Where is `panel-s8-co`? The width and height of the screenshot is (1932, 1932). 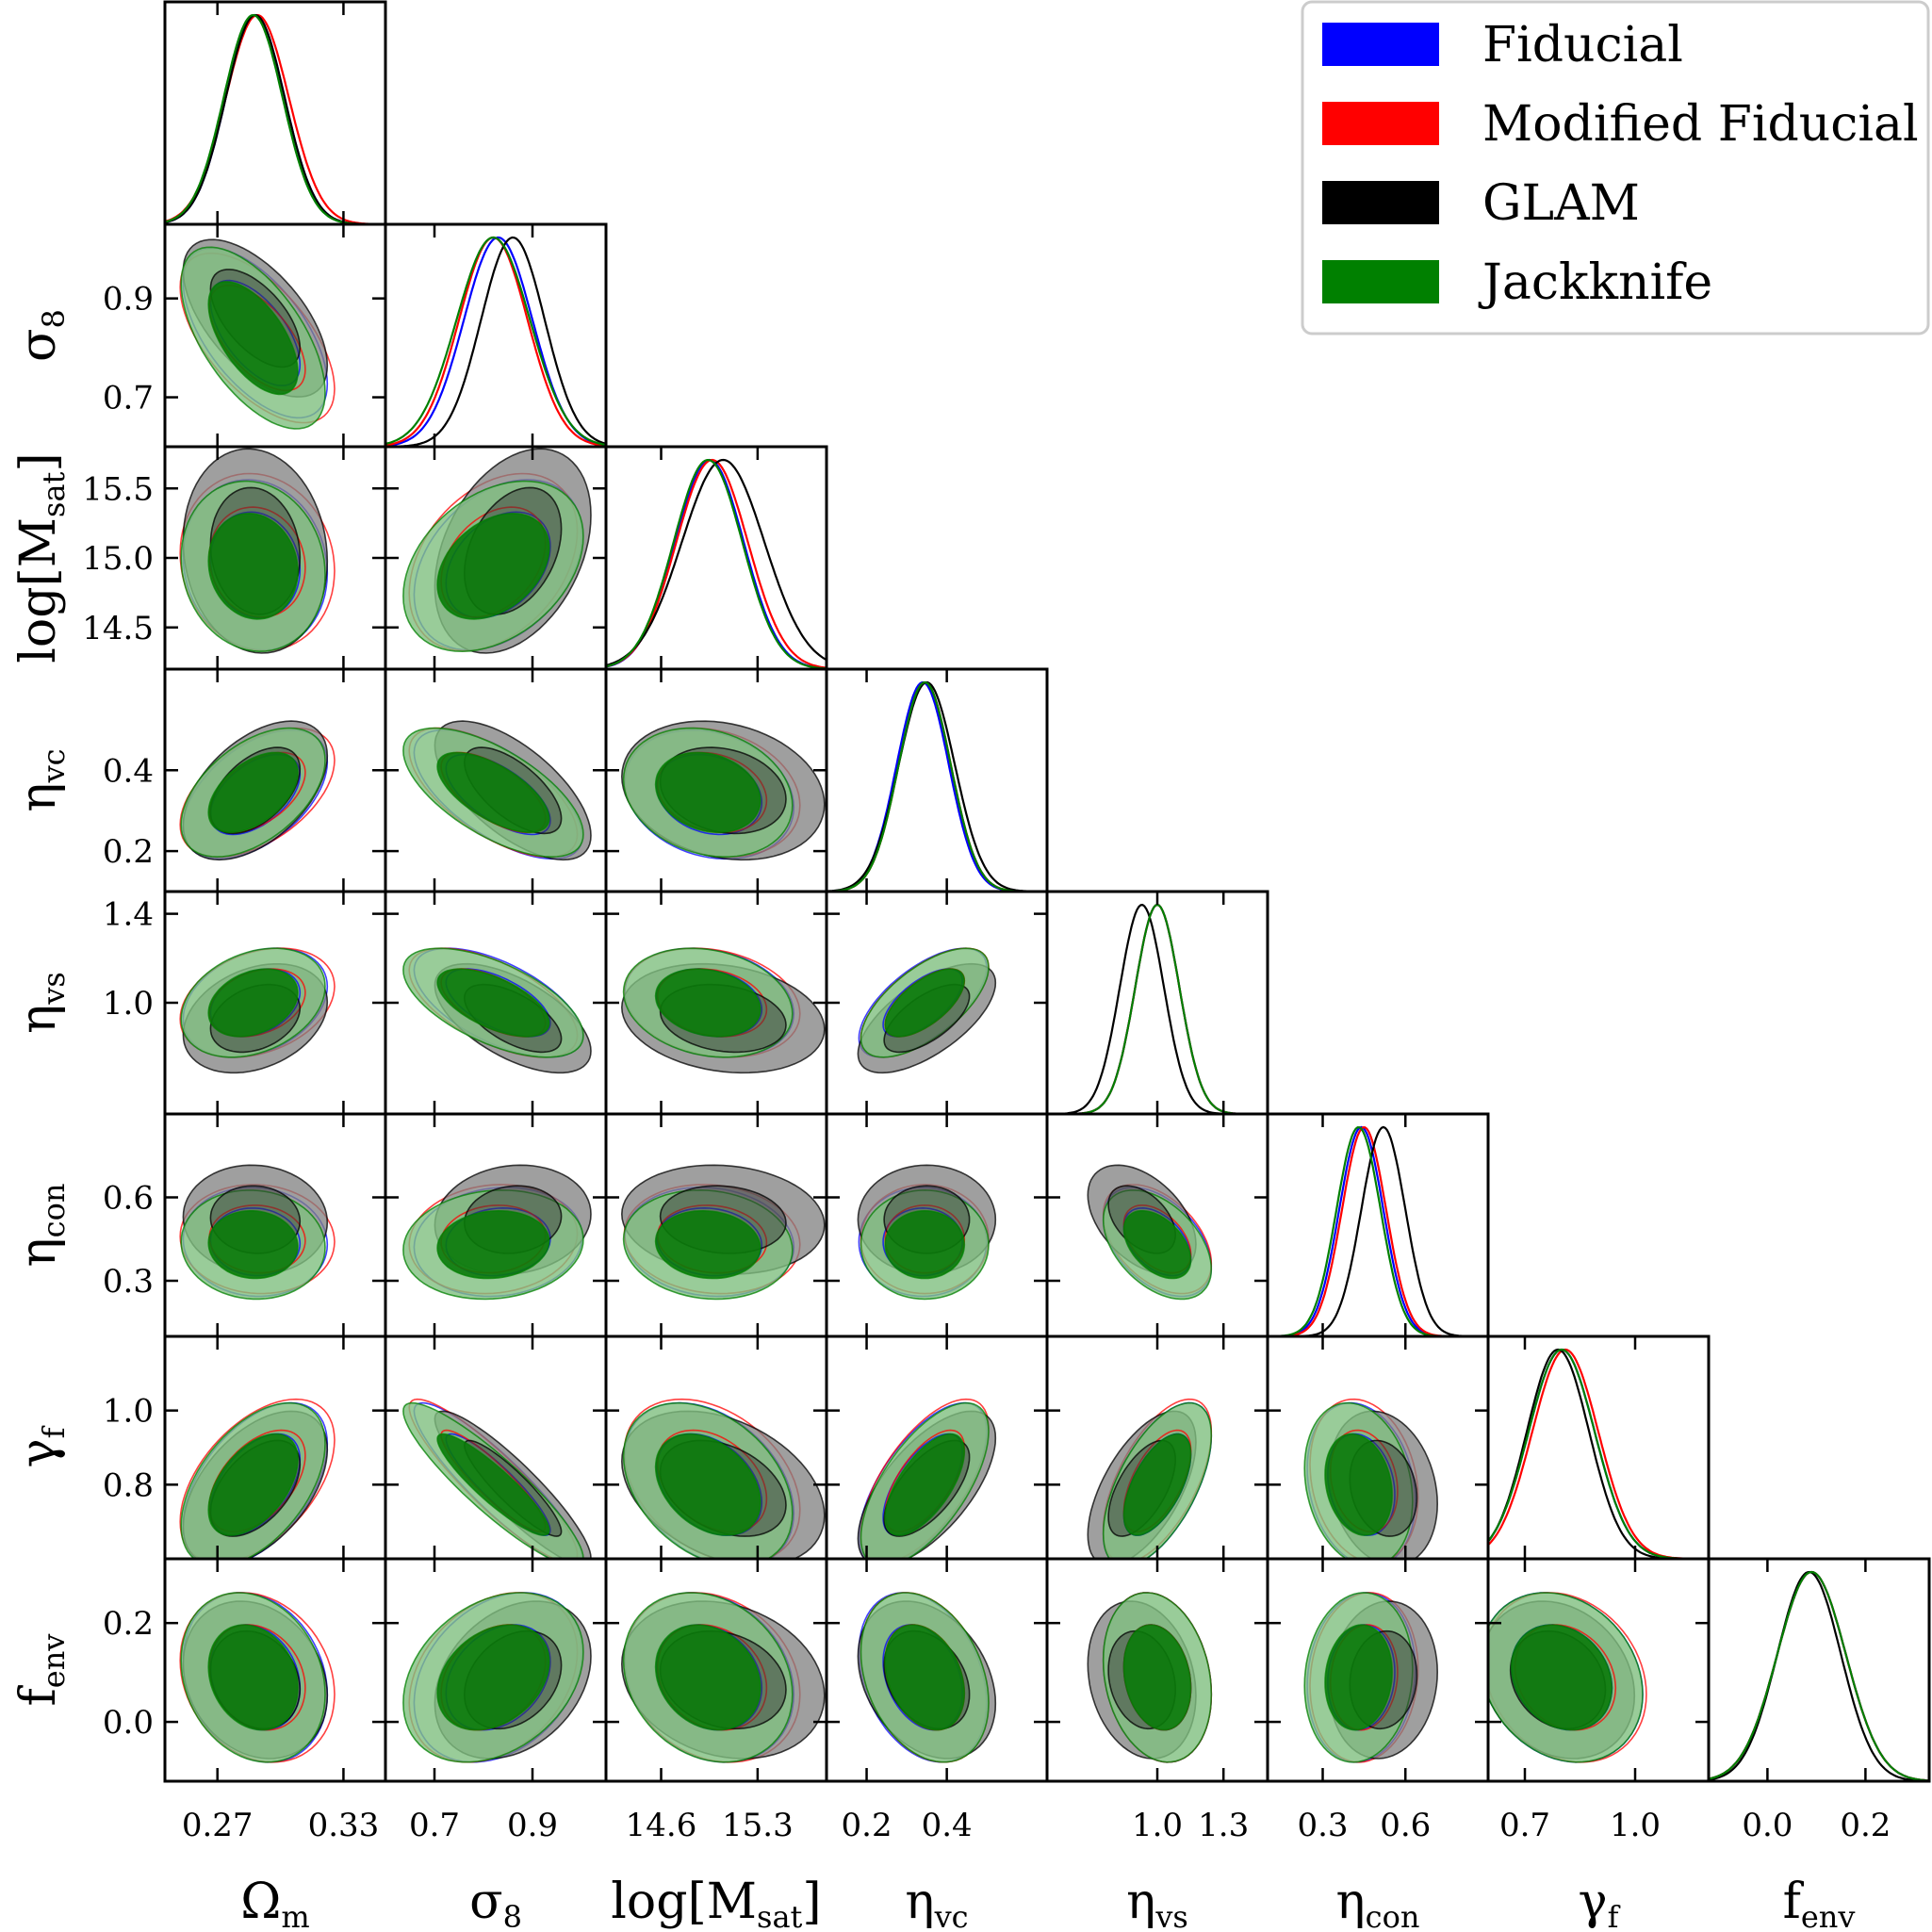 panel-s8-co is located at coordinates (496, 1225).